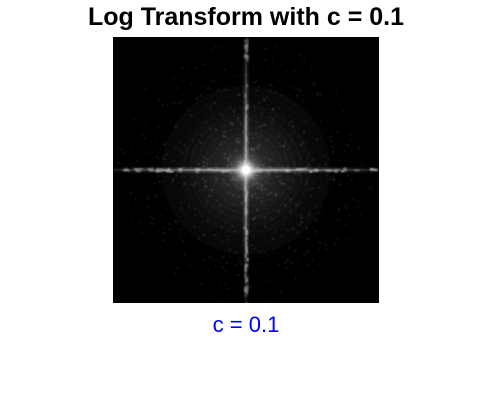 This screenshot has height=402, width=492. Describe the element at coordinates (246, 324) in the screenshot. I see `figure-caption: c = 0.1` at that location.